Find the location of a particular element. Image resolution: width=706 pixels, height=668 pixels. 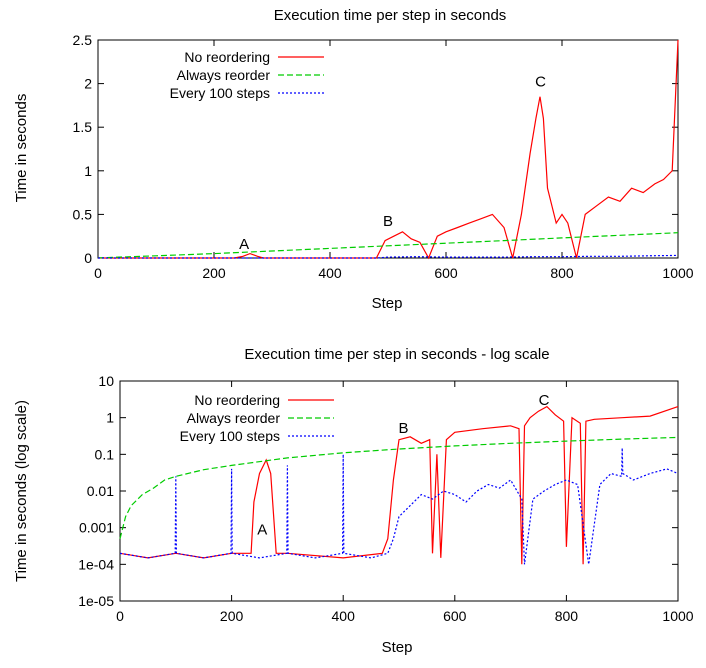

chart-title: Execution time per step in seconds is located at coordinates (390, 15).